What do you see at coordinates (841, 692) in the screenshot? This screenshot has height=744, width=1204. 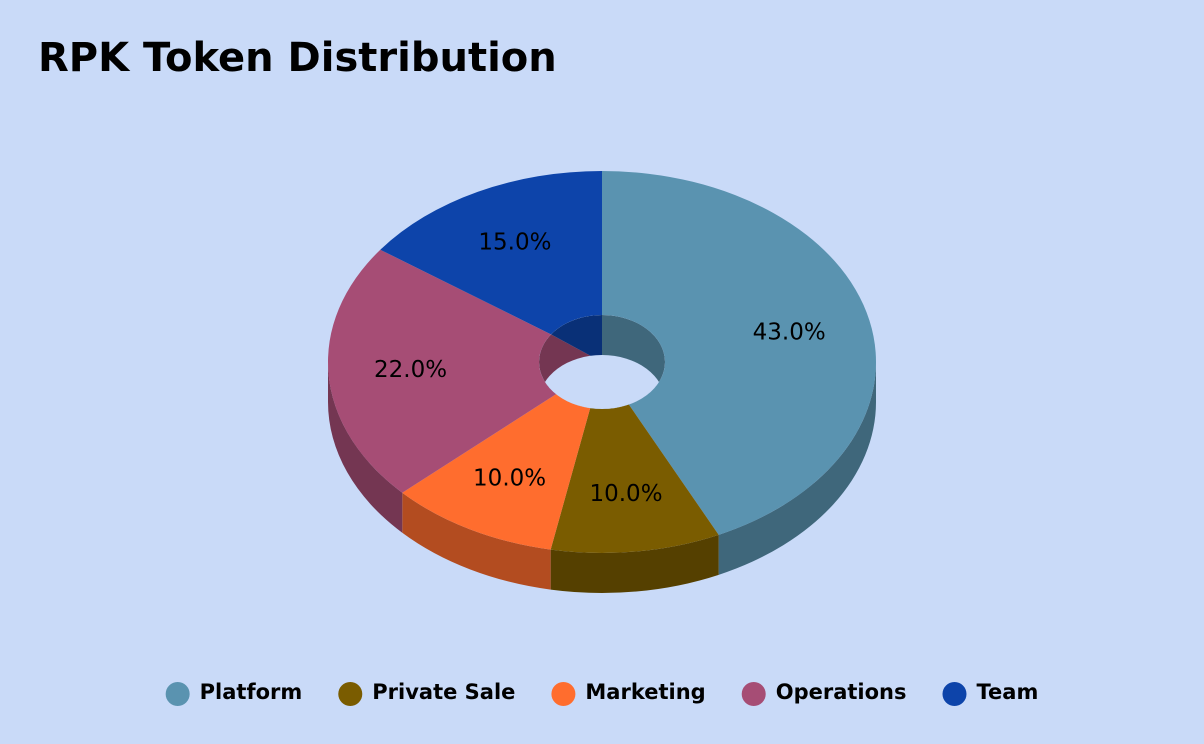 I see `legend-label: Operations` at bounding box center [841, 692].